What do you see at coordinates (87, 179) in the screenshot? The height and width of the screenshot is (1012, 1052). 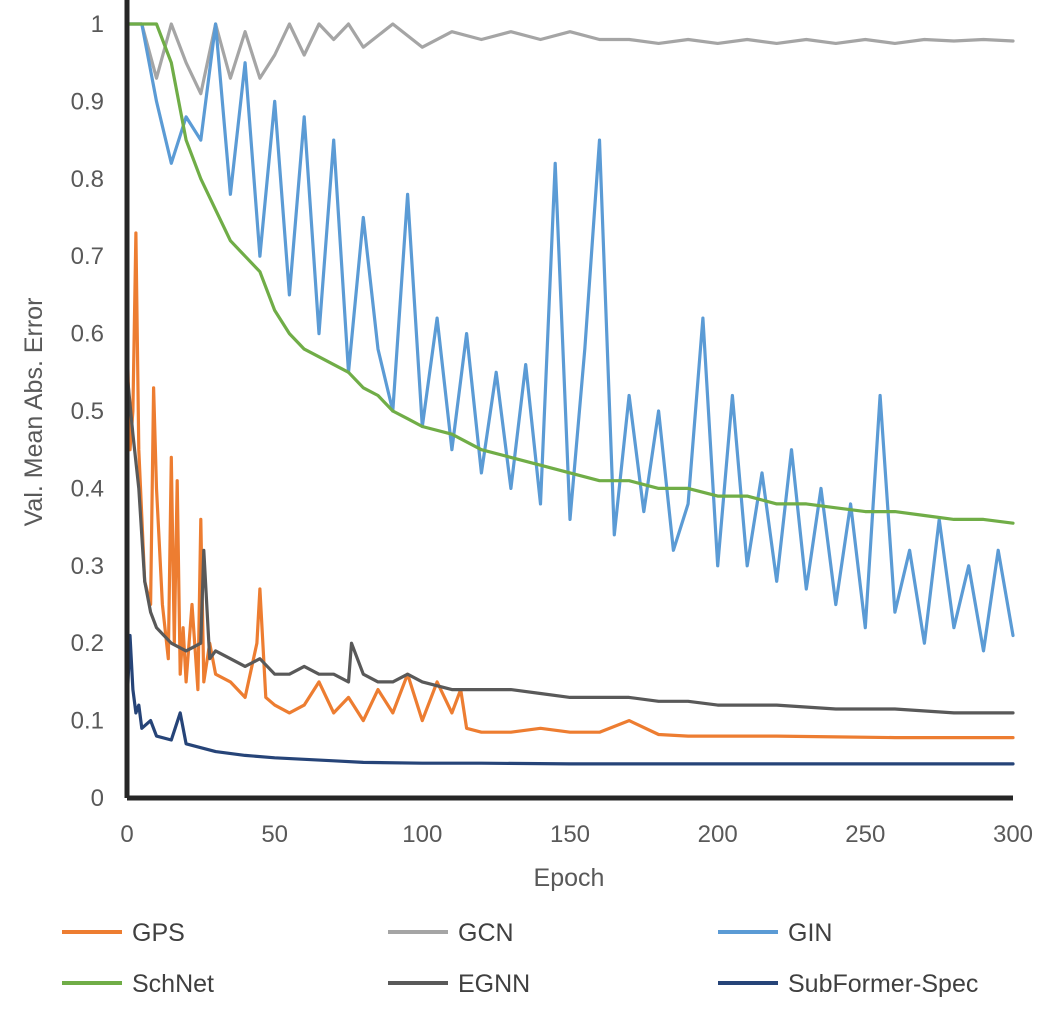 I see `y-tick-label: 0.8` at bounding box center [87, 179].